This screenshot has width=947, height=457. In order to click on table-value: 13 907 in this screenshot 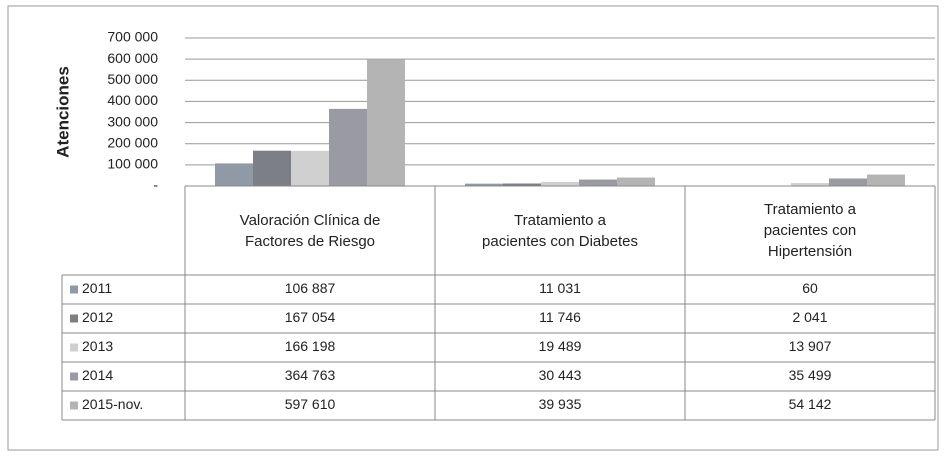, I will do `click(810, 346)`.